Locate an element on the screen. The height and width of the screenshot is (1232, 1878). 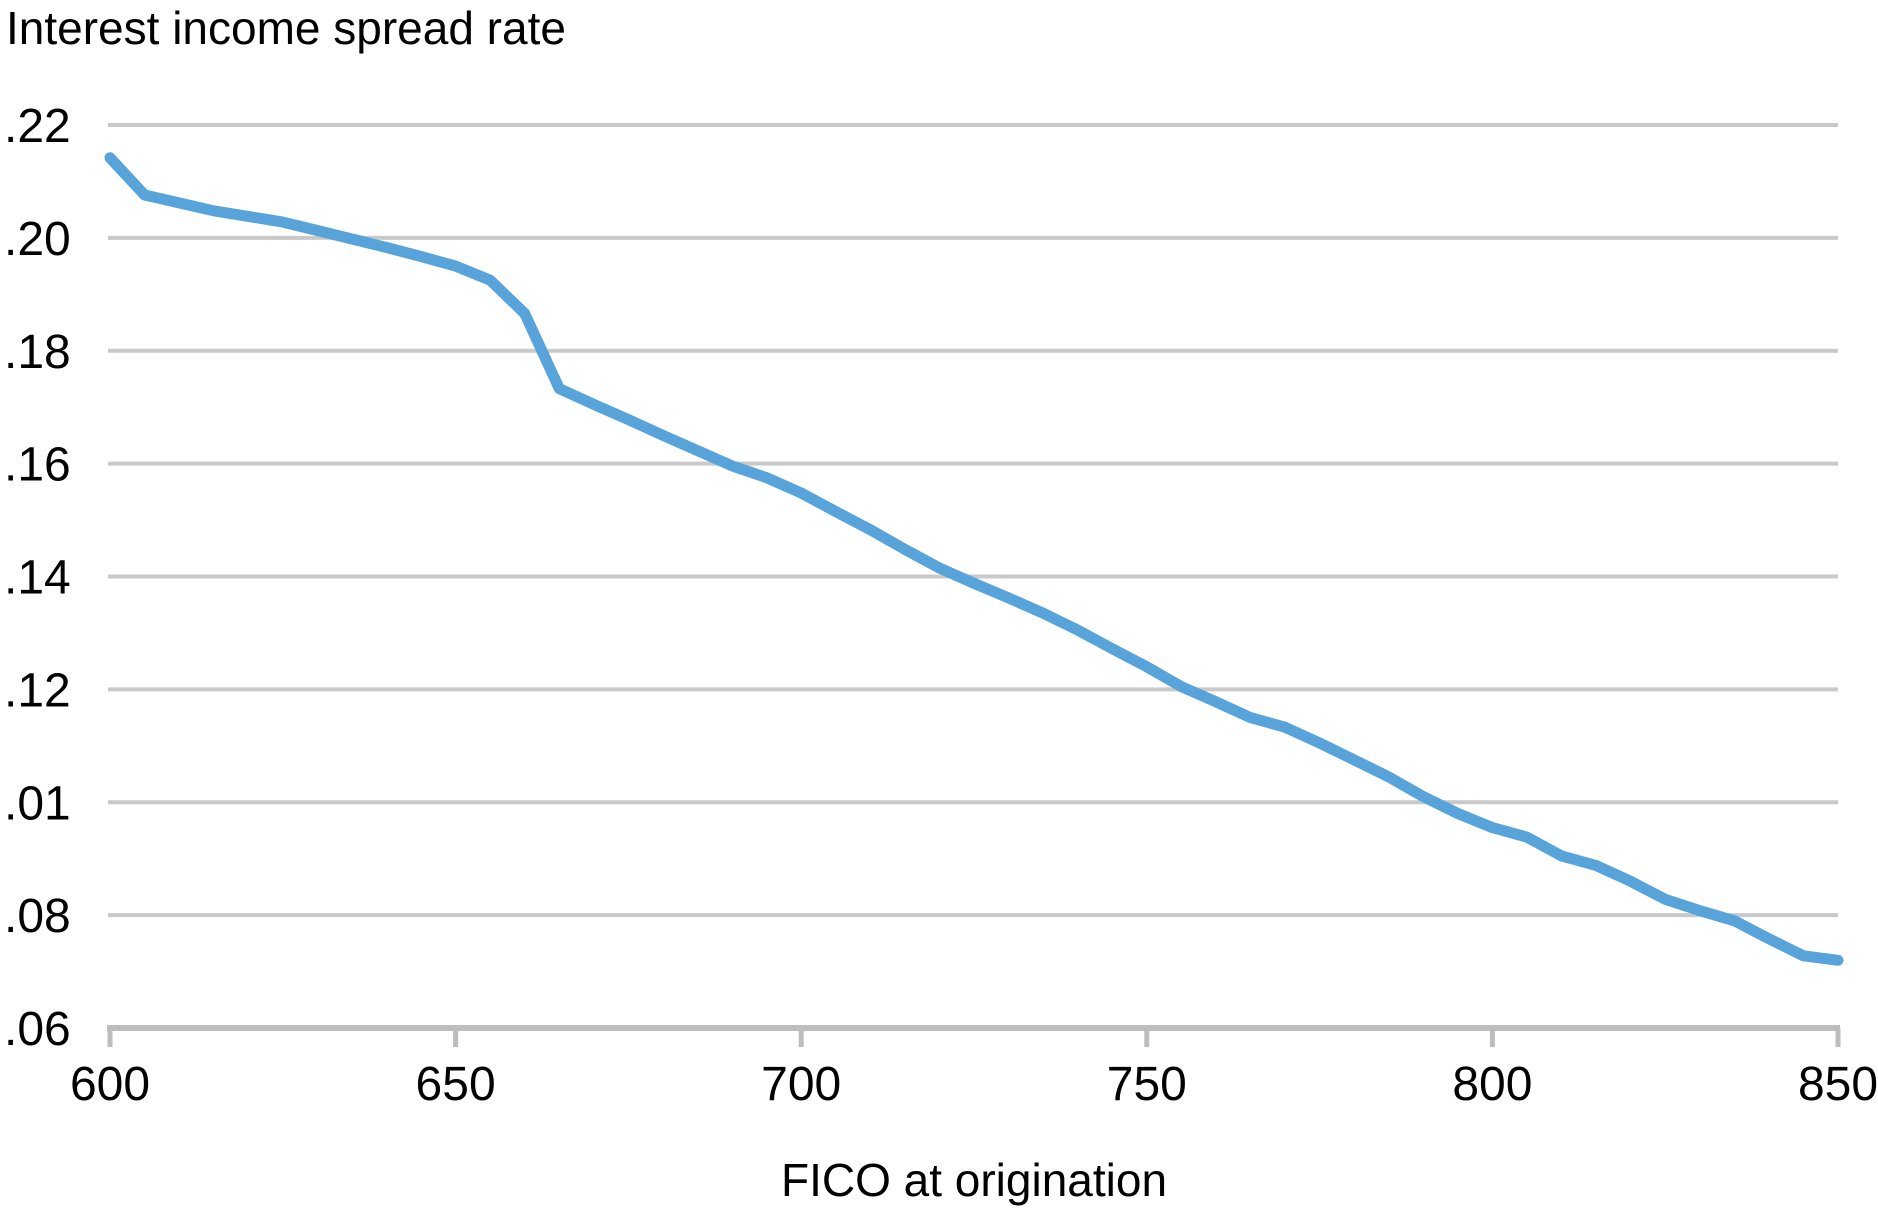
y-tick-label: .12 is located at coordinates (37, 690).